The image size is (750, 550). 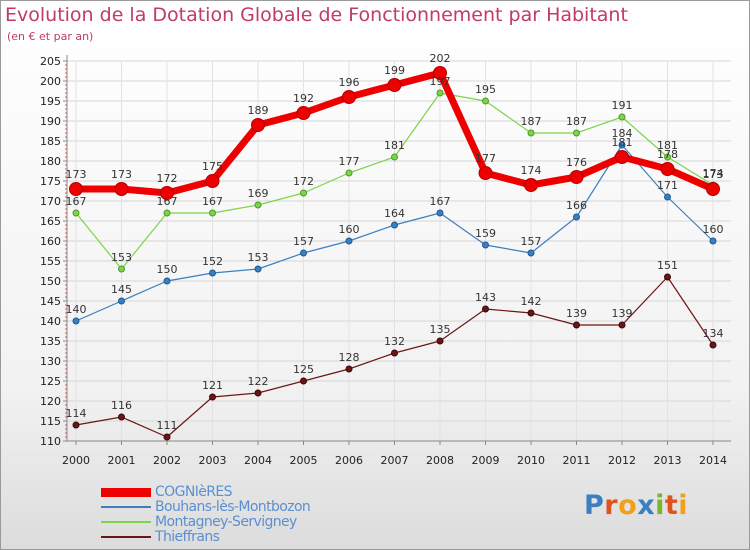 I want to click on data-label: 114, so click(x=76, y=413).